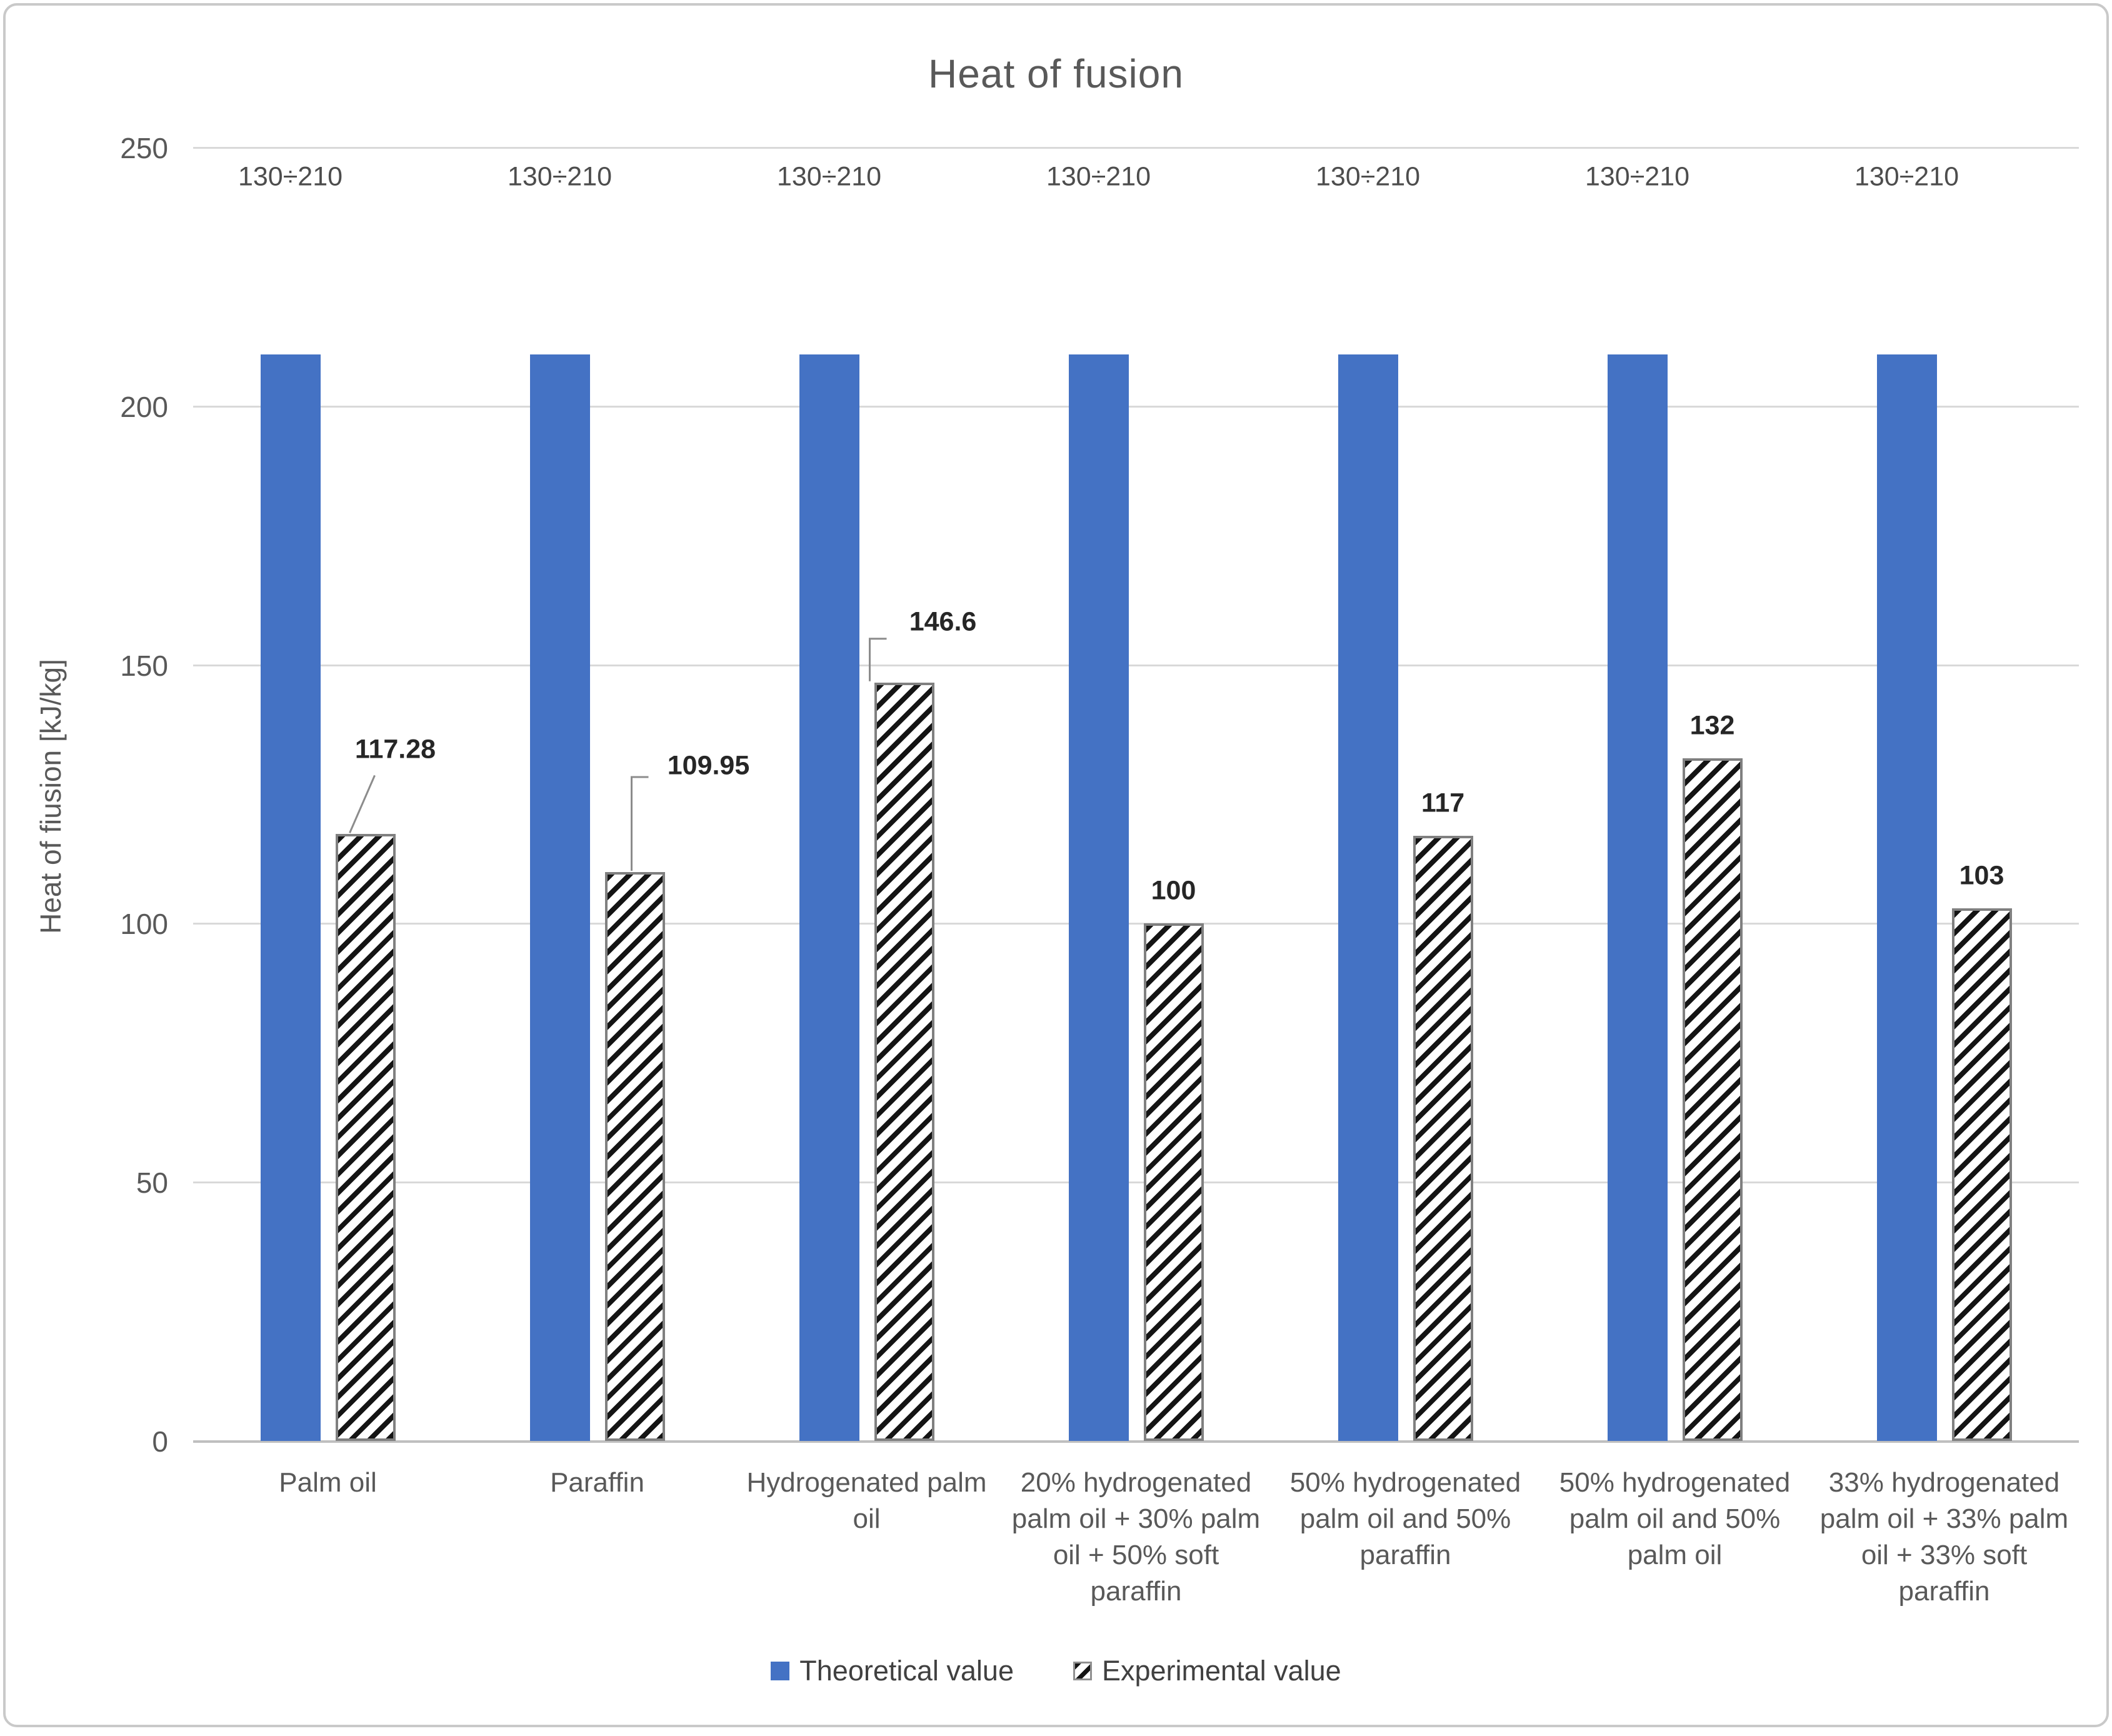  What do you see at coordinates (866, 1500) in the screenshot?
I see `category-label: Hydrogenated palm oil` at bounding box center [866, 1500].